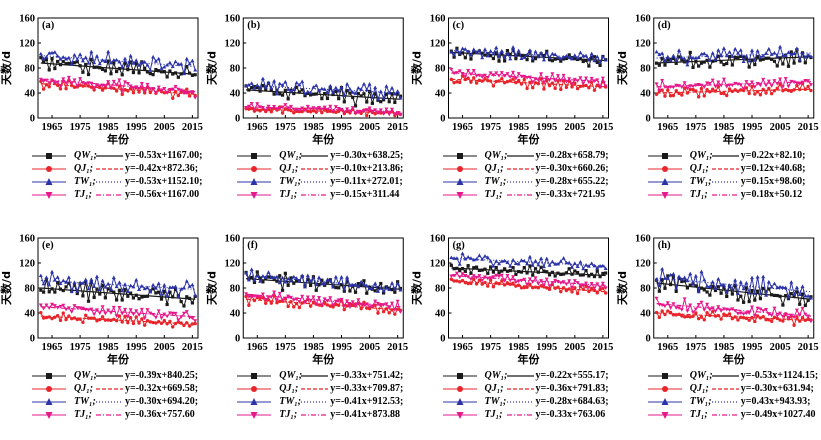 The image size is (821, 440). Describe the element at coordinates (118, 61) in the screenshot. I see `trend-line-TW` at that location.